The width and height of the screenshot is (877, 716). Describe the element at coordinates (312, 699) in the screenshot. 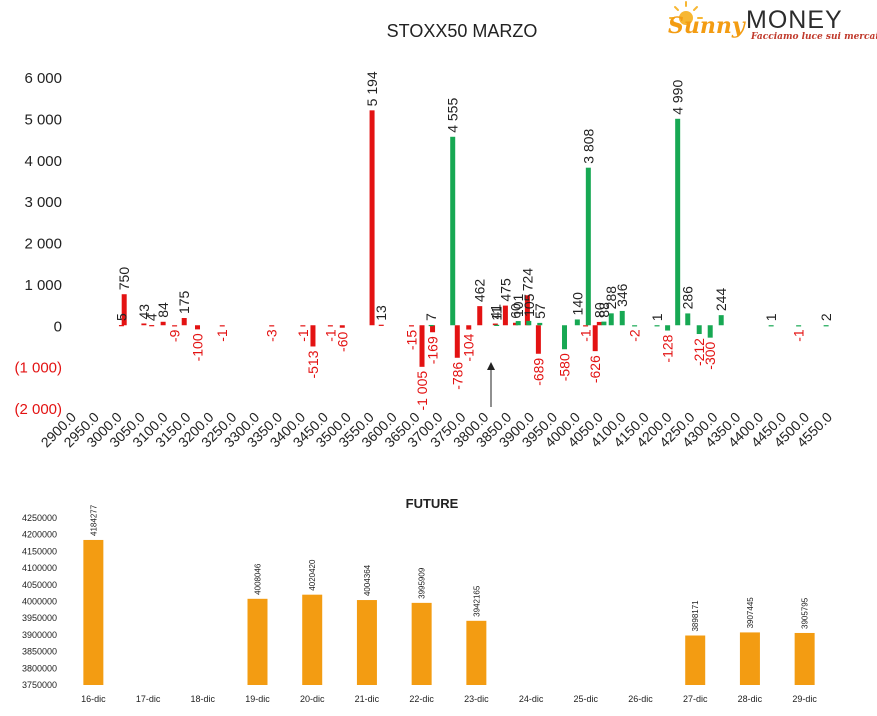

I see `x-tick-label: 20-dic` at that location.